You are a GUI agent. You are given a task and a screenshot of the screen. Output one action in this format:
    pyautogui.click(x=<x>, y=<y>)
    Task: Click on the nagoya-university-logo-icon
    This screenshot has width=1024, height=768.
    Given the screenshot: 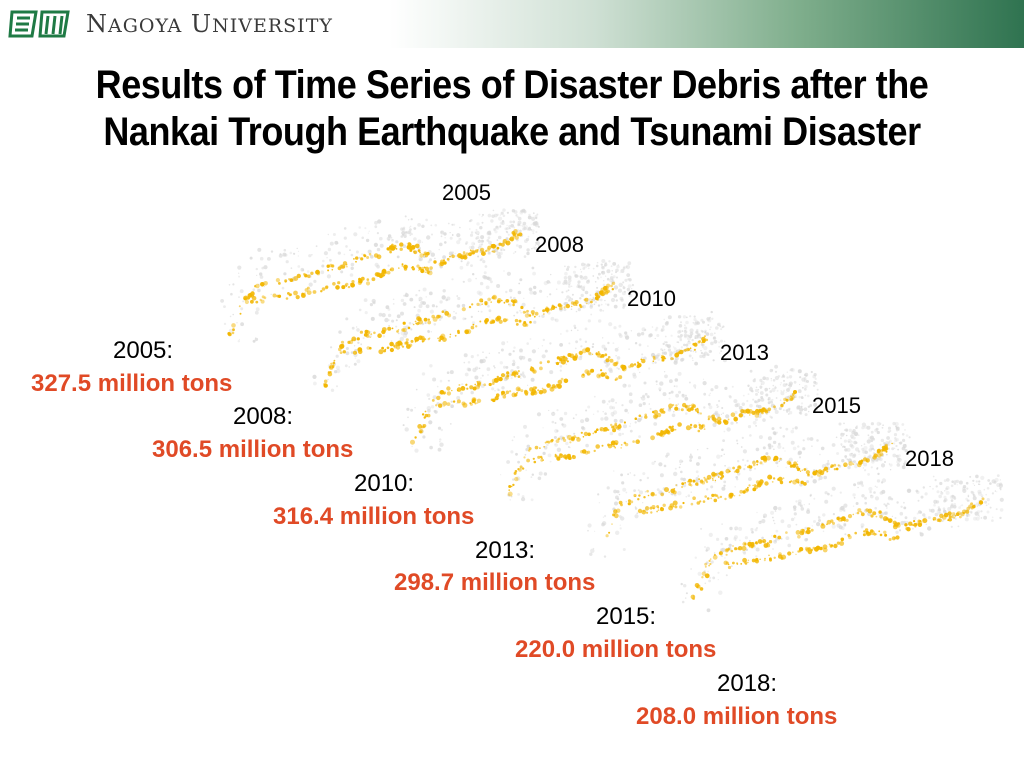 What is the action you would take?
    pyautogui.click(x=39, y=24)
    